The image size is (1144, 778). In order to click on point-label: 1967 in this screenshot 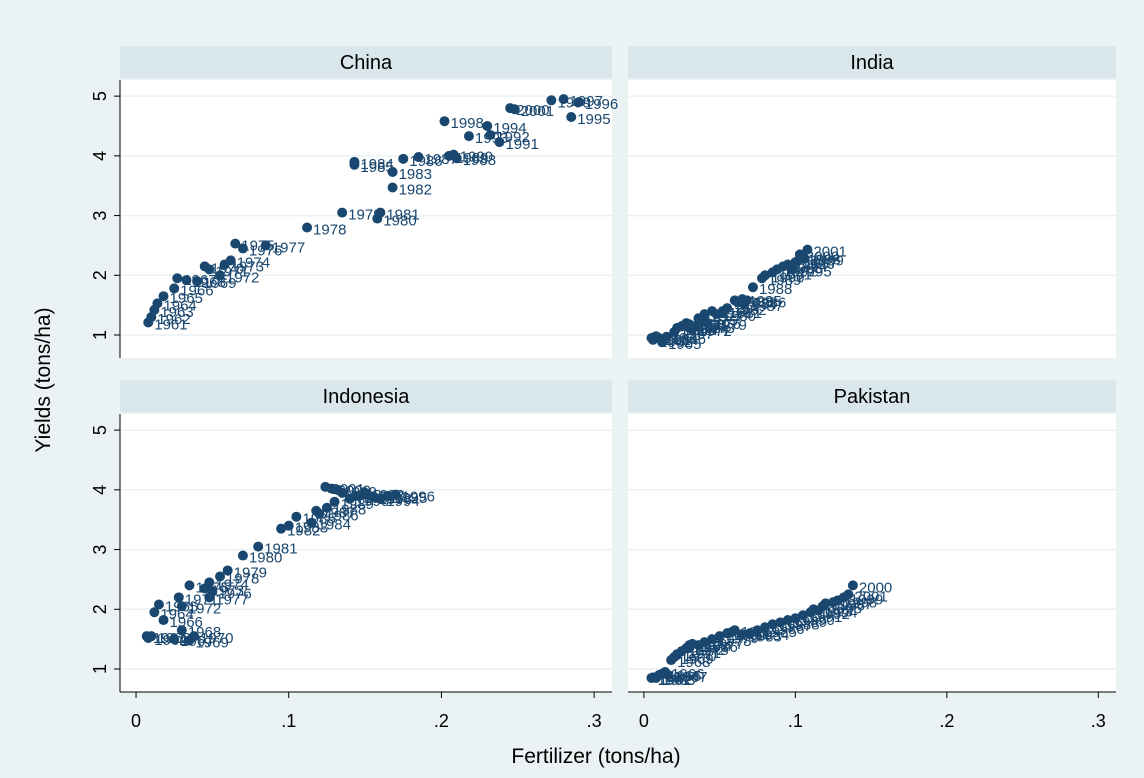, I will do `click(690, 677)`.